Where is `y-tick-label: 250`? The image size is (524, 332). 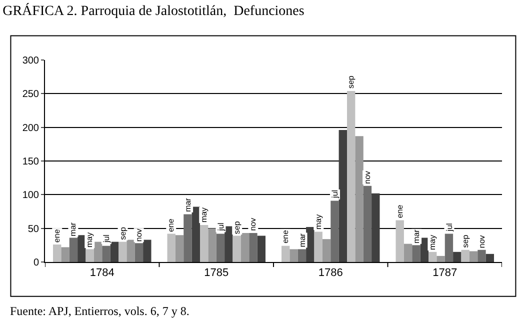 y-tick-label: 250 is located at coordinates (31, 94).